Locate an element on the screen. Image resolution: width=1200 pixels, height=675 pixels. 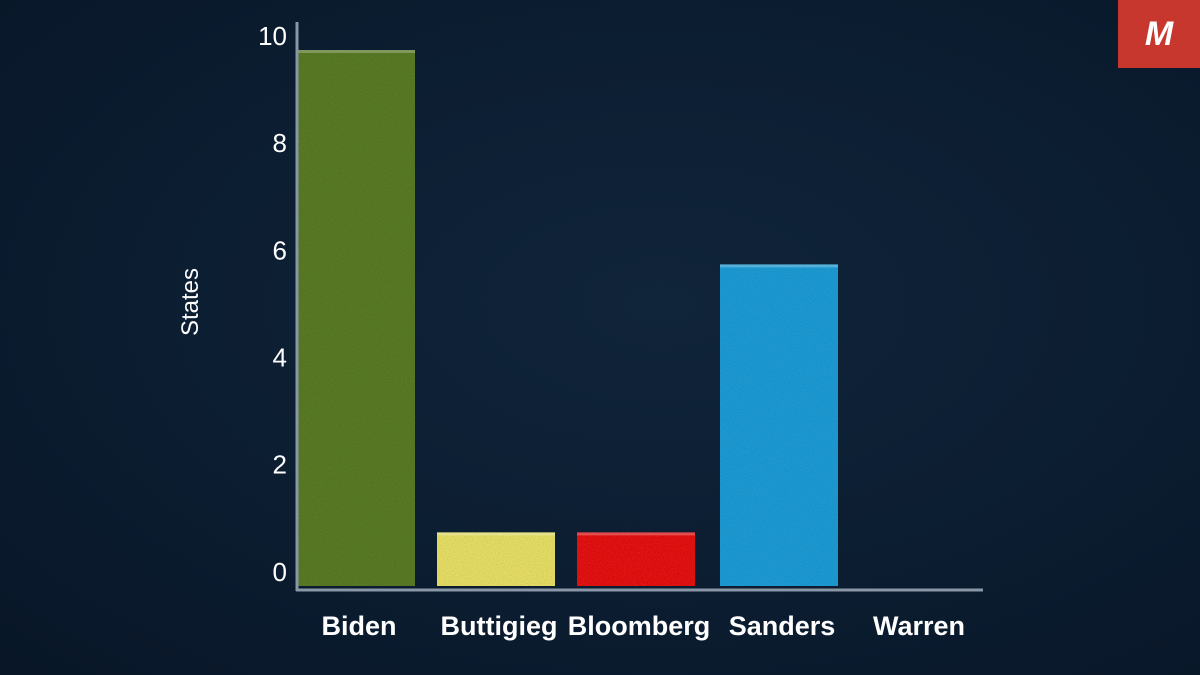
bar-buttigieg is located at coordinates (496, 559).